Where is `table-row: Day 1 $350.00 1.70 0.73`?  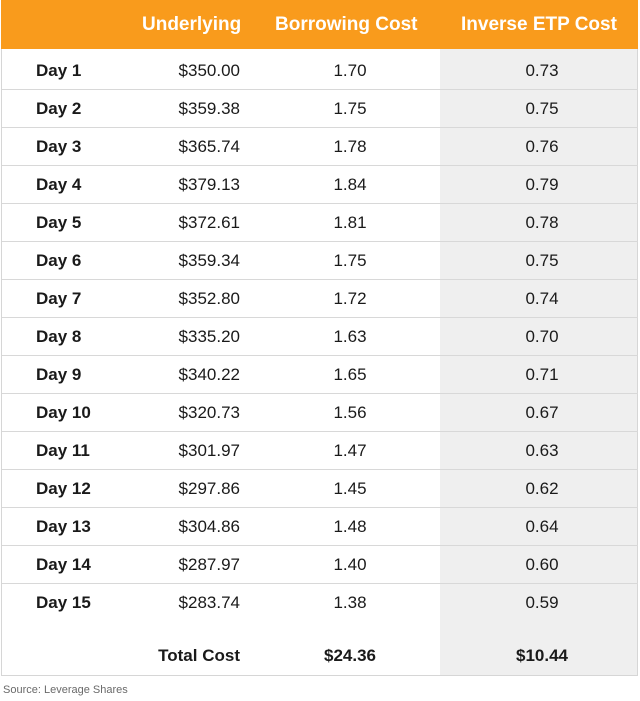 table-row: Day 1 $350.00 1.70 0.73 is located at coordinates (320, 71).